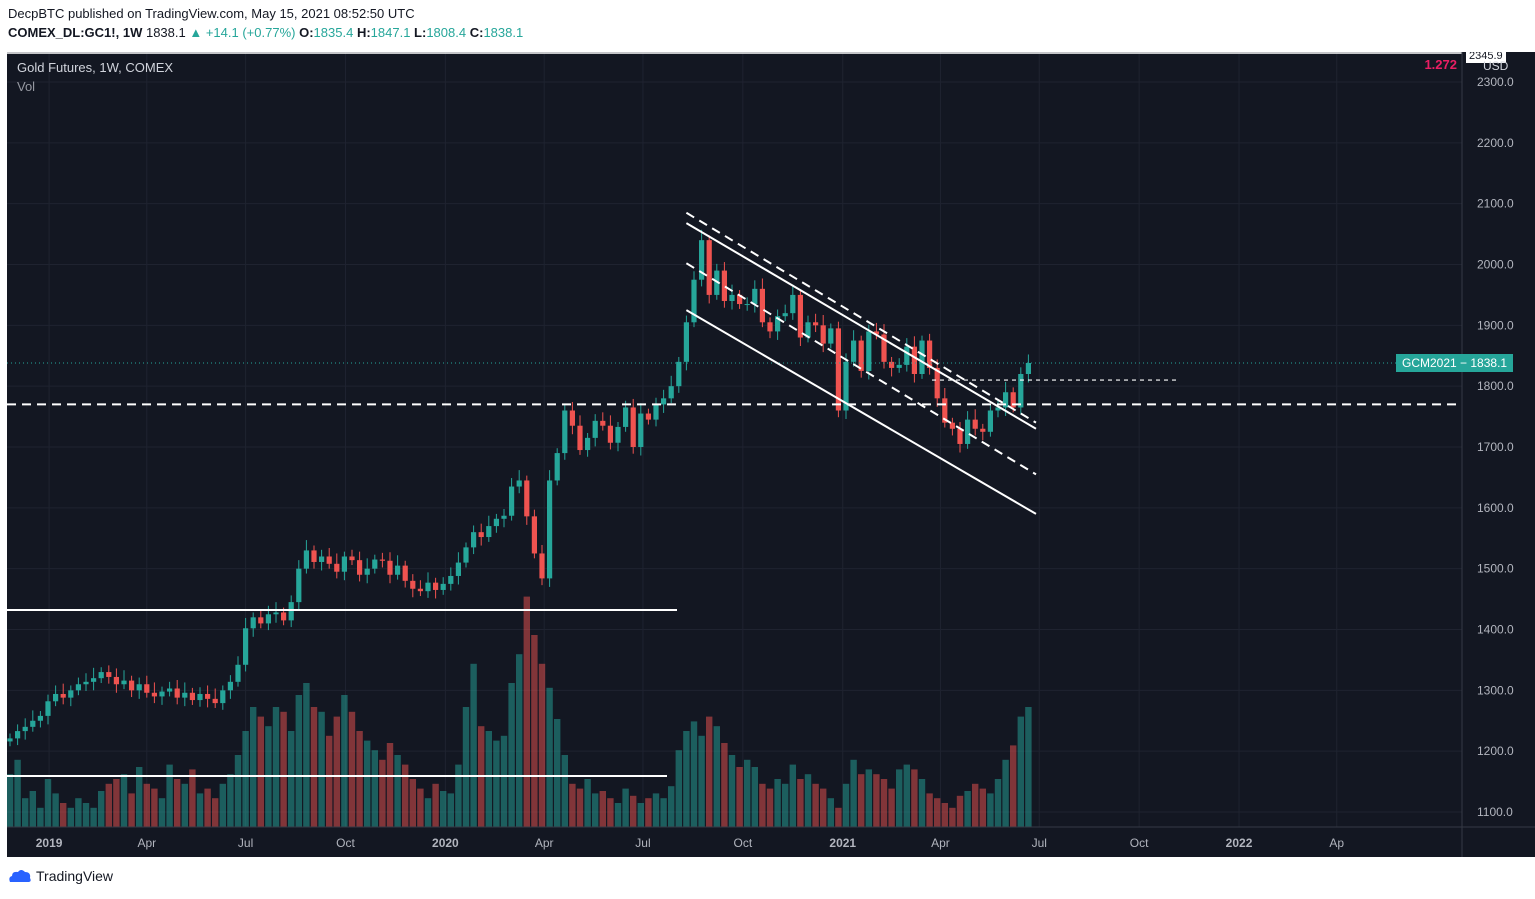 Image resolution: width=1535 pixels, height=899 pixels. What do you see at coordinates (1495, 690) in the screenshot?
I see `y-tick-label: 1300.0` at bounding box center [1495, 690].